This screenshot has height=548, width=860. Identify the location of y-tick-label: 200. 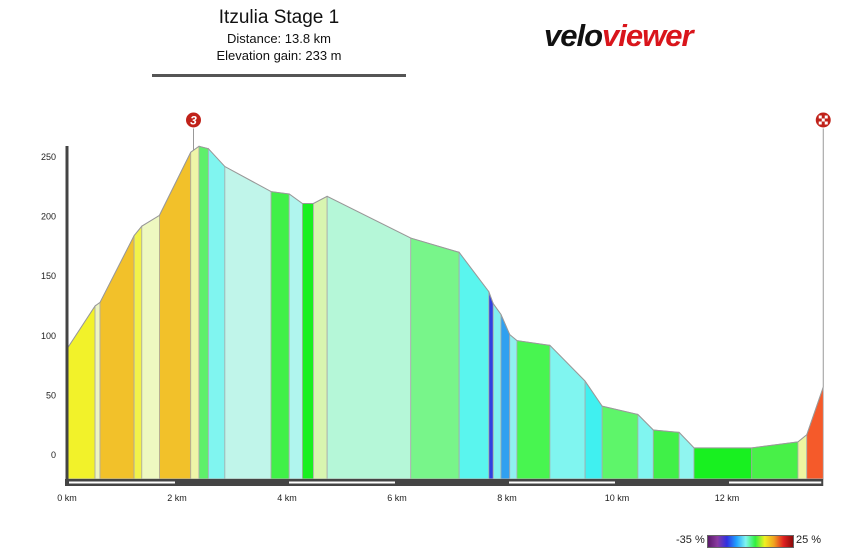
(48, 217).